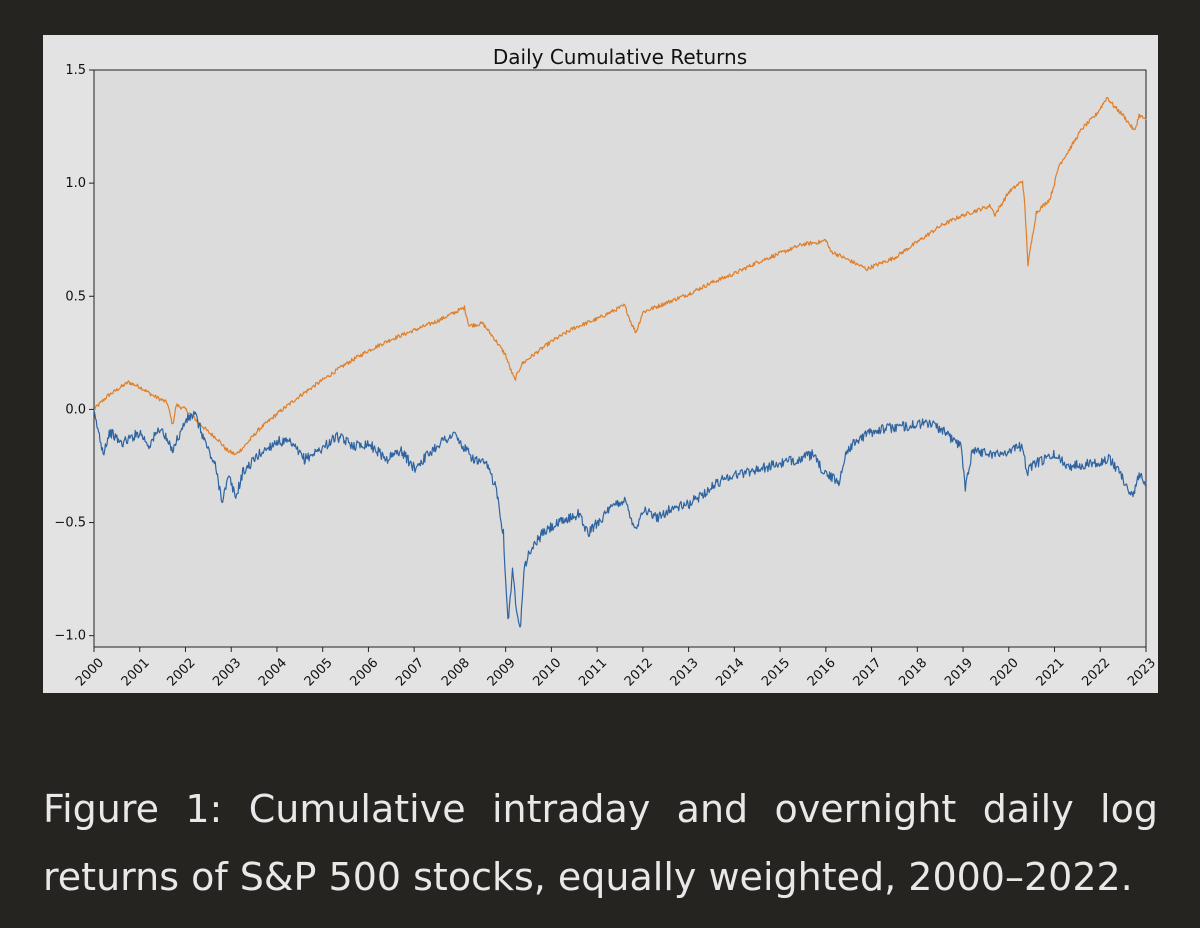  What do you see at coordinates (319, 672) in the screenshot?
I see `x-tick-label: 2005` at bounding box center [319, 672].